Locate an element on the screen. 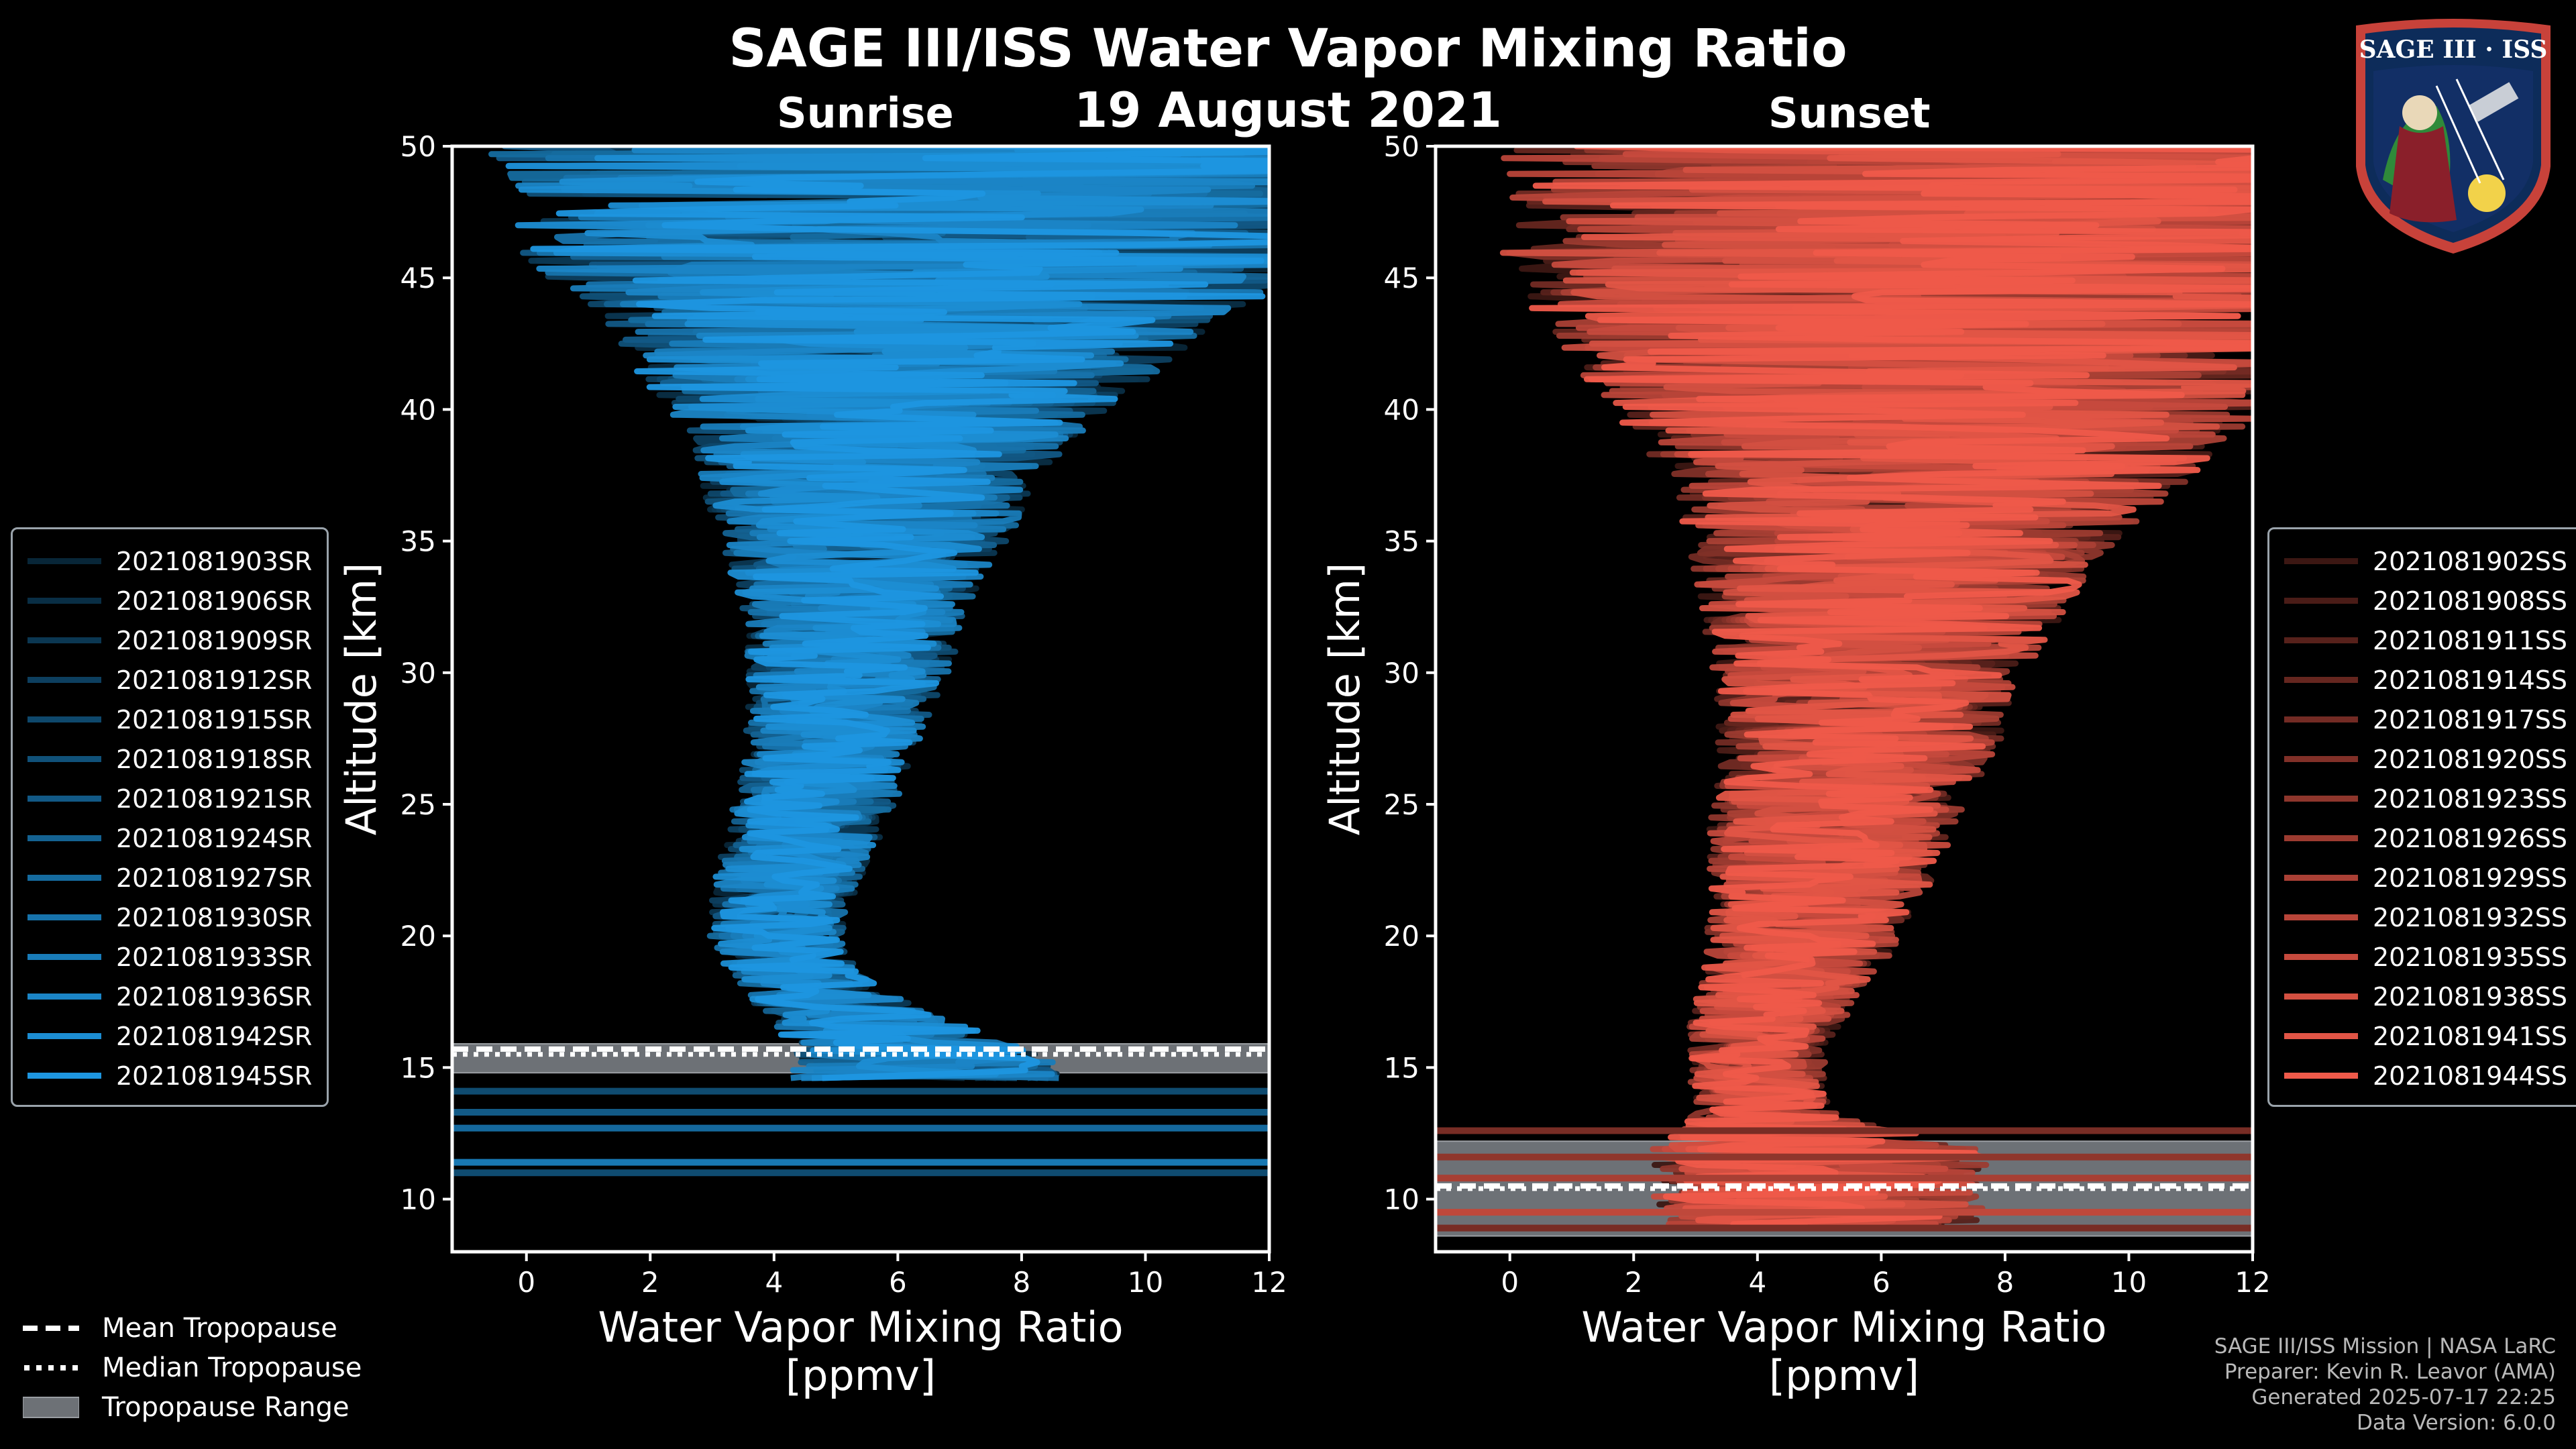 This screenshot has height=1449, width=2576. sunrise-y-tick-label: 45 is located at coordinates (418, 278).